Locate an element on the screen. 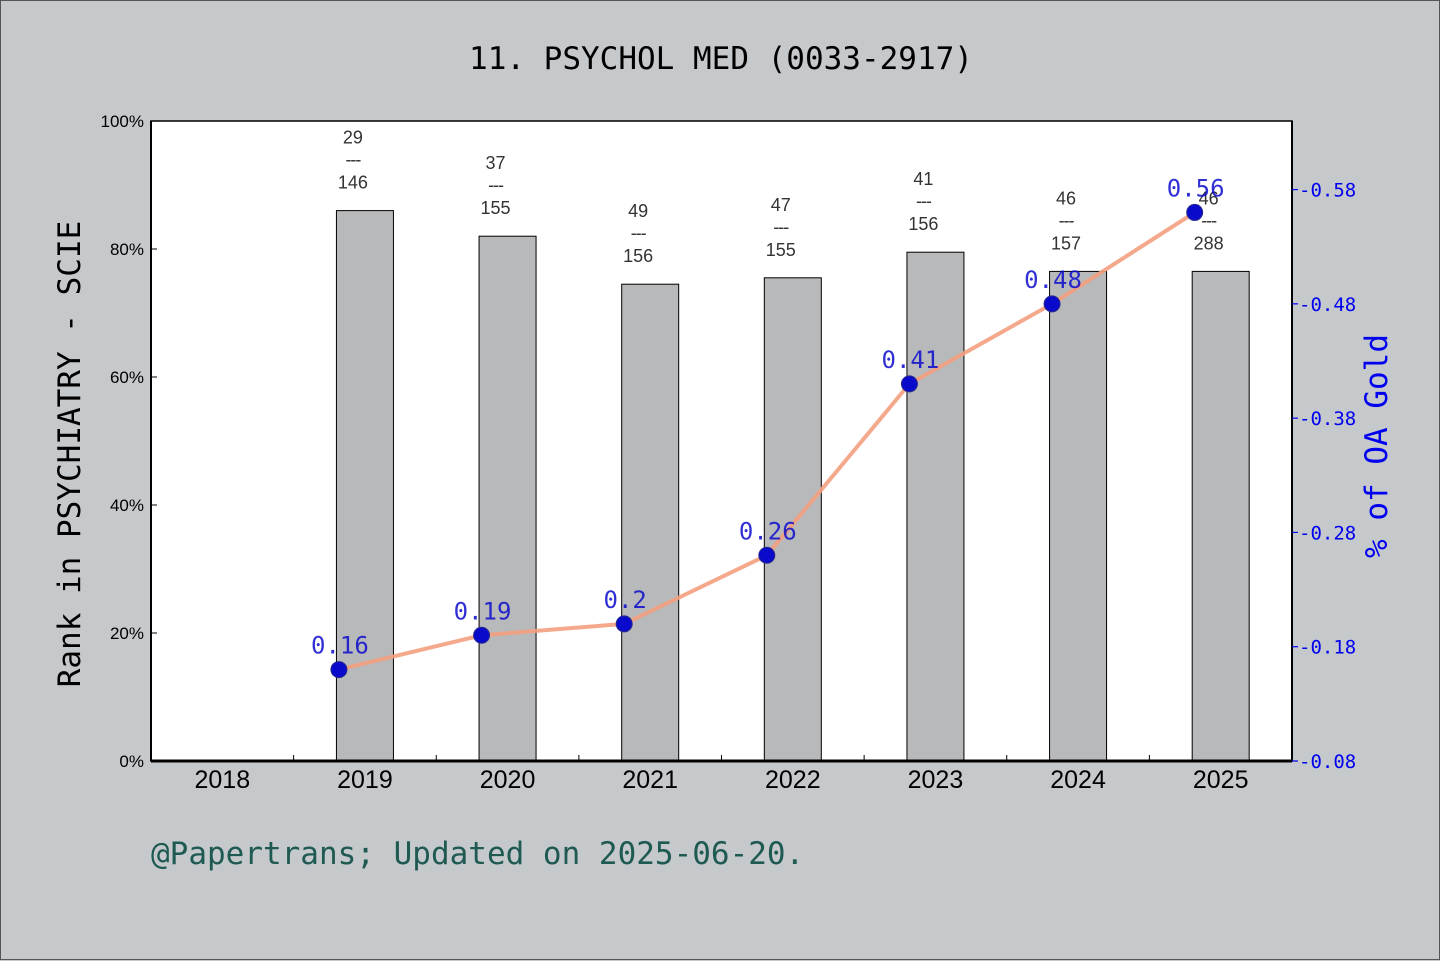  bar-label-sep-2019: --- is located at coordinates (353, 160).